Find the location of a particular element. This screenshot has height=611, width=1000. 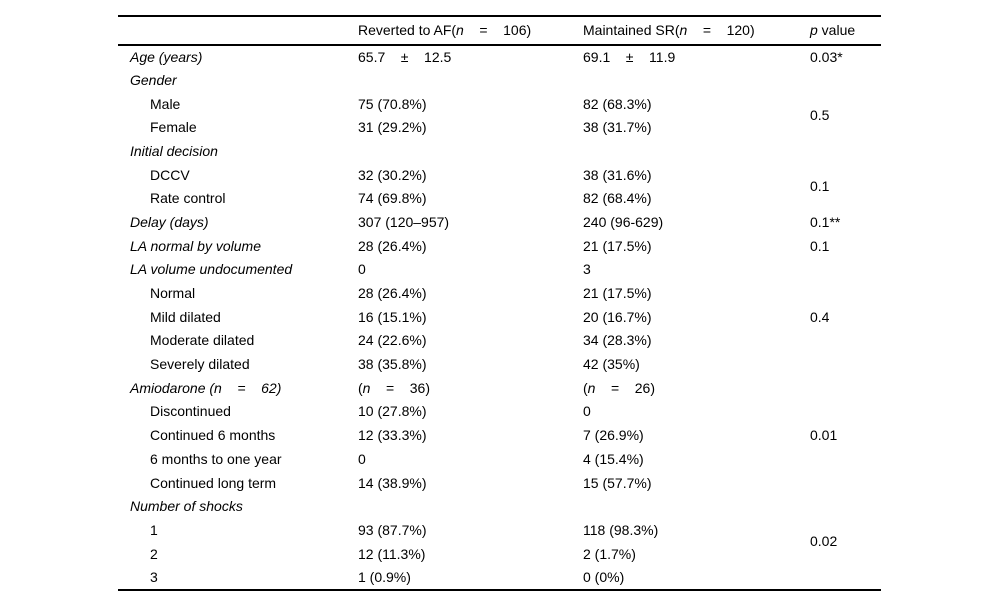

cell-maintained-sr: 3 is located at coordinates (587, 269).